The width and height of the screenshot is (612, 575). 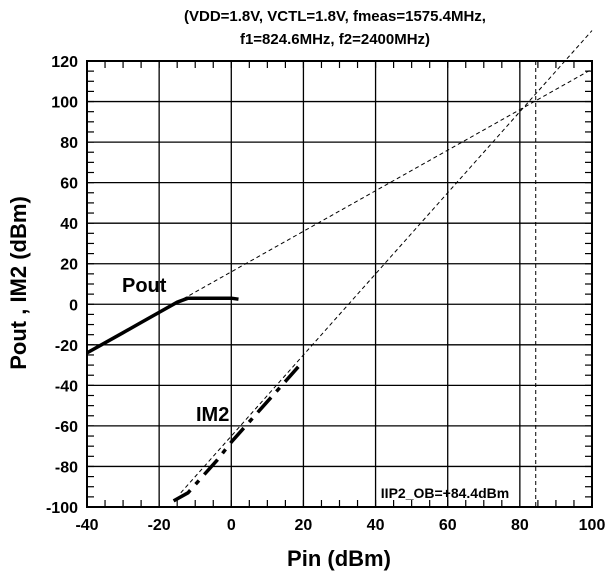 I want to click on y-tick-label-9: 80, so click(x=69, y=143).